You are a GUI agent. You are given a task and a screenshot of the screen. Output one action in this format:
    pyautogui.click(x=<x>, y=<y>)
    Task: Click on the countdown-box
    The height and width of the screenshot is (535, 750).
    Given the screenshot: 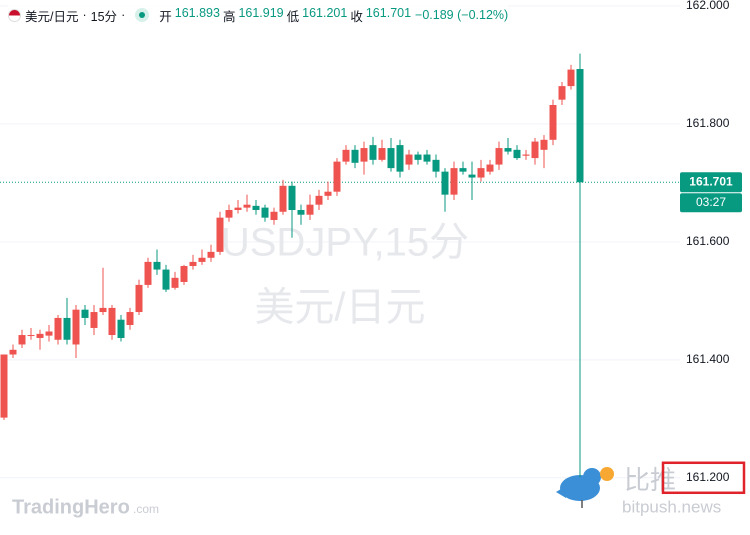 What is the action you would take?
    pyautogui.click(x=711, y=203)
    